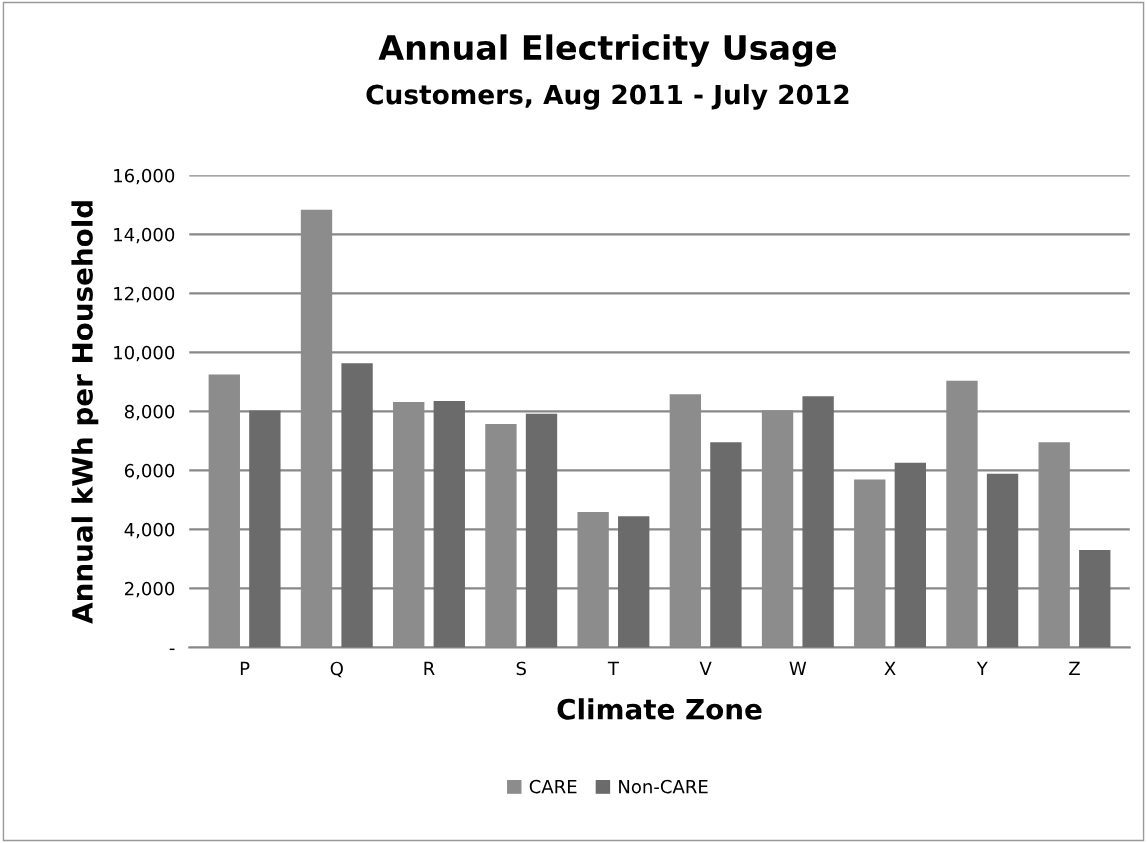  Describe the element at coordinates (607, 97) in the screenshot. I see `chart-subtitle: Customers, Aug 2011 - July 2012` at that location.